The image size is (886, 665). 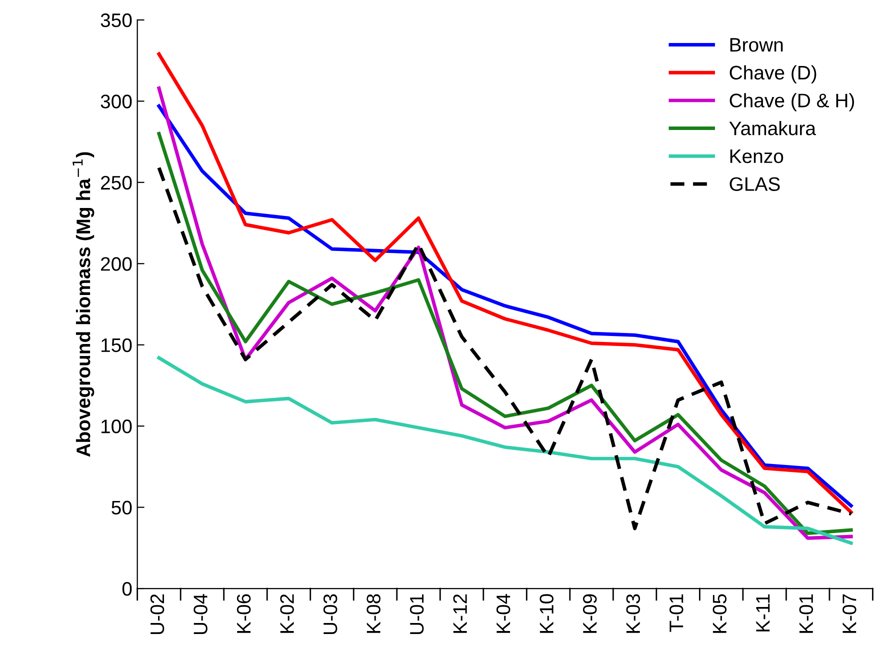 I want to click on y-tick-label: 150, so click(x=117, y=345).